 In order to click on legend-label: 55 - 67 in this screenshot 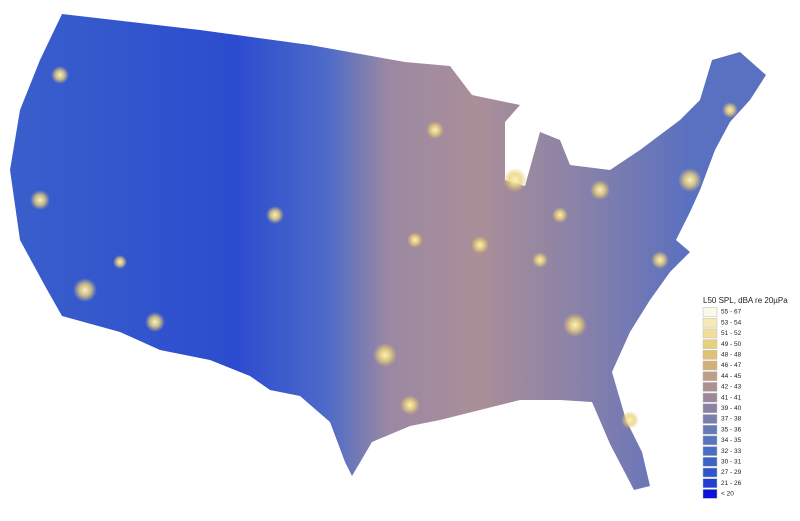, I will do `click(731, 312)`.